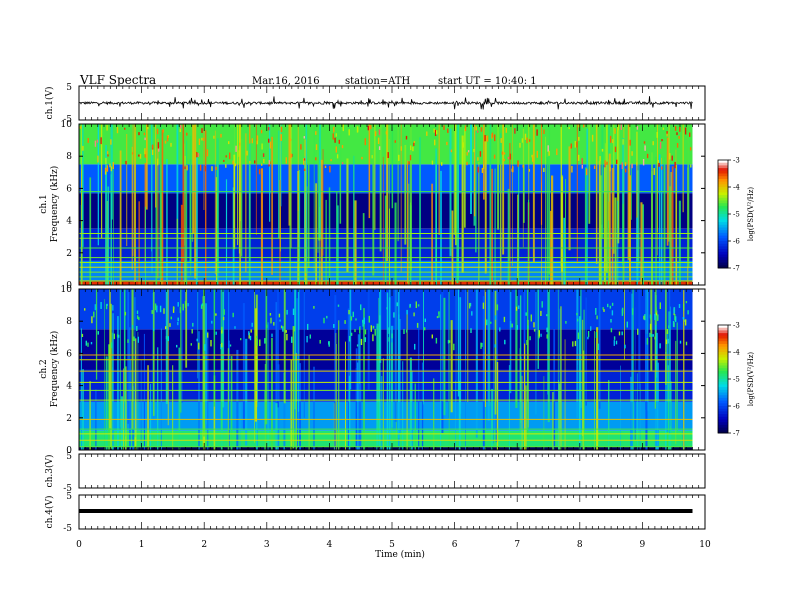  What do you see at coordinates (736, 242) in the screenshot?
I see `colorbar-tick-label: -6` at bounding box center [736, 242].